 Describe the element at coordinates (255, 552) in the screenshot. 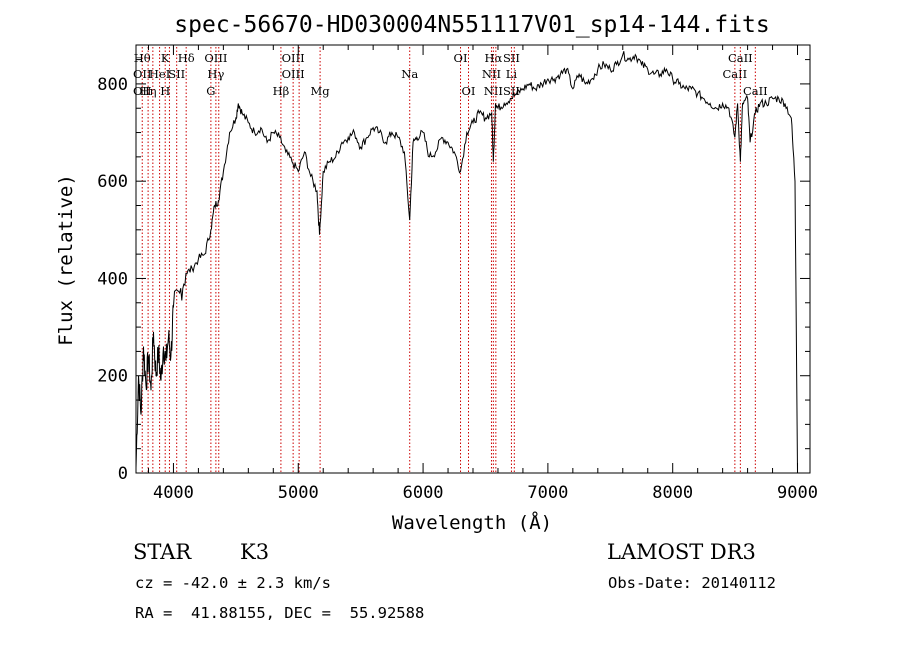

I see `object-subclass: K3` at that location.